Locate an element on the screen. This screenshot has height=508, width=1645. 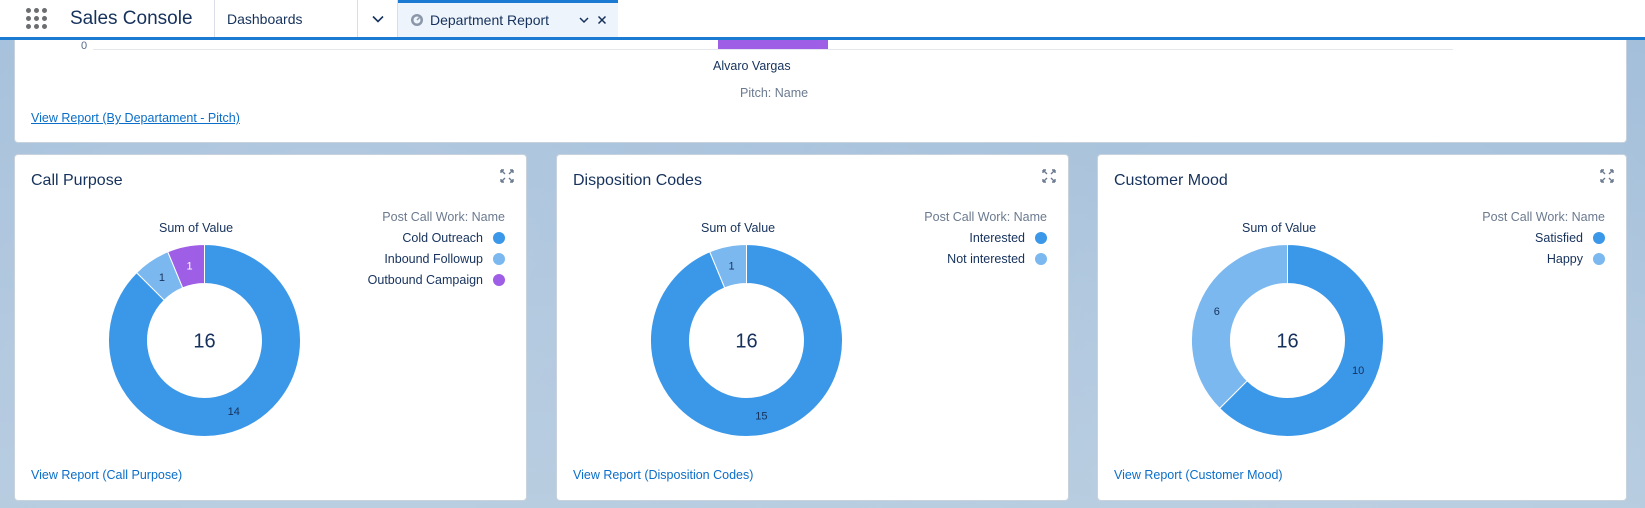
view-report-disposition-codes-link: View Report (Disposition Codes) is located at coordinates (663, 475).